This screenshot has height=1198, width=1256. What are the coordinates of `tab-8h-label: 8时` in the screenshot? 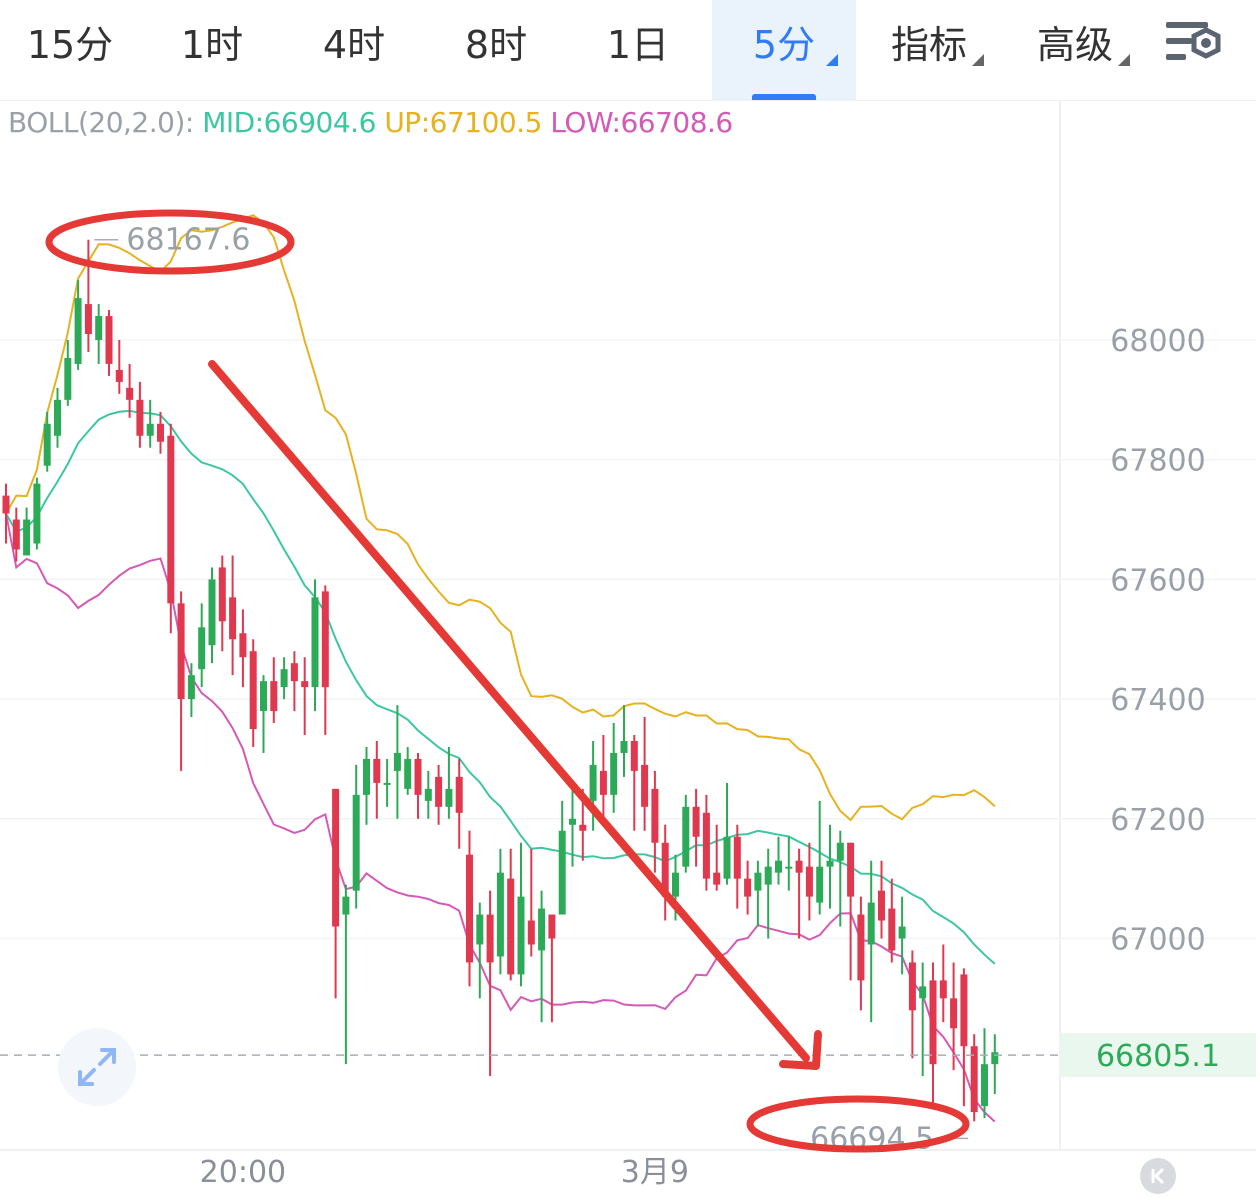 It's located at (496, 45).